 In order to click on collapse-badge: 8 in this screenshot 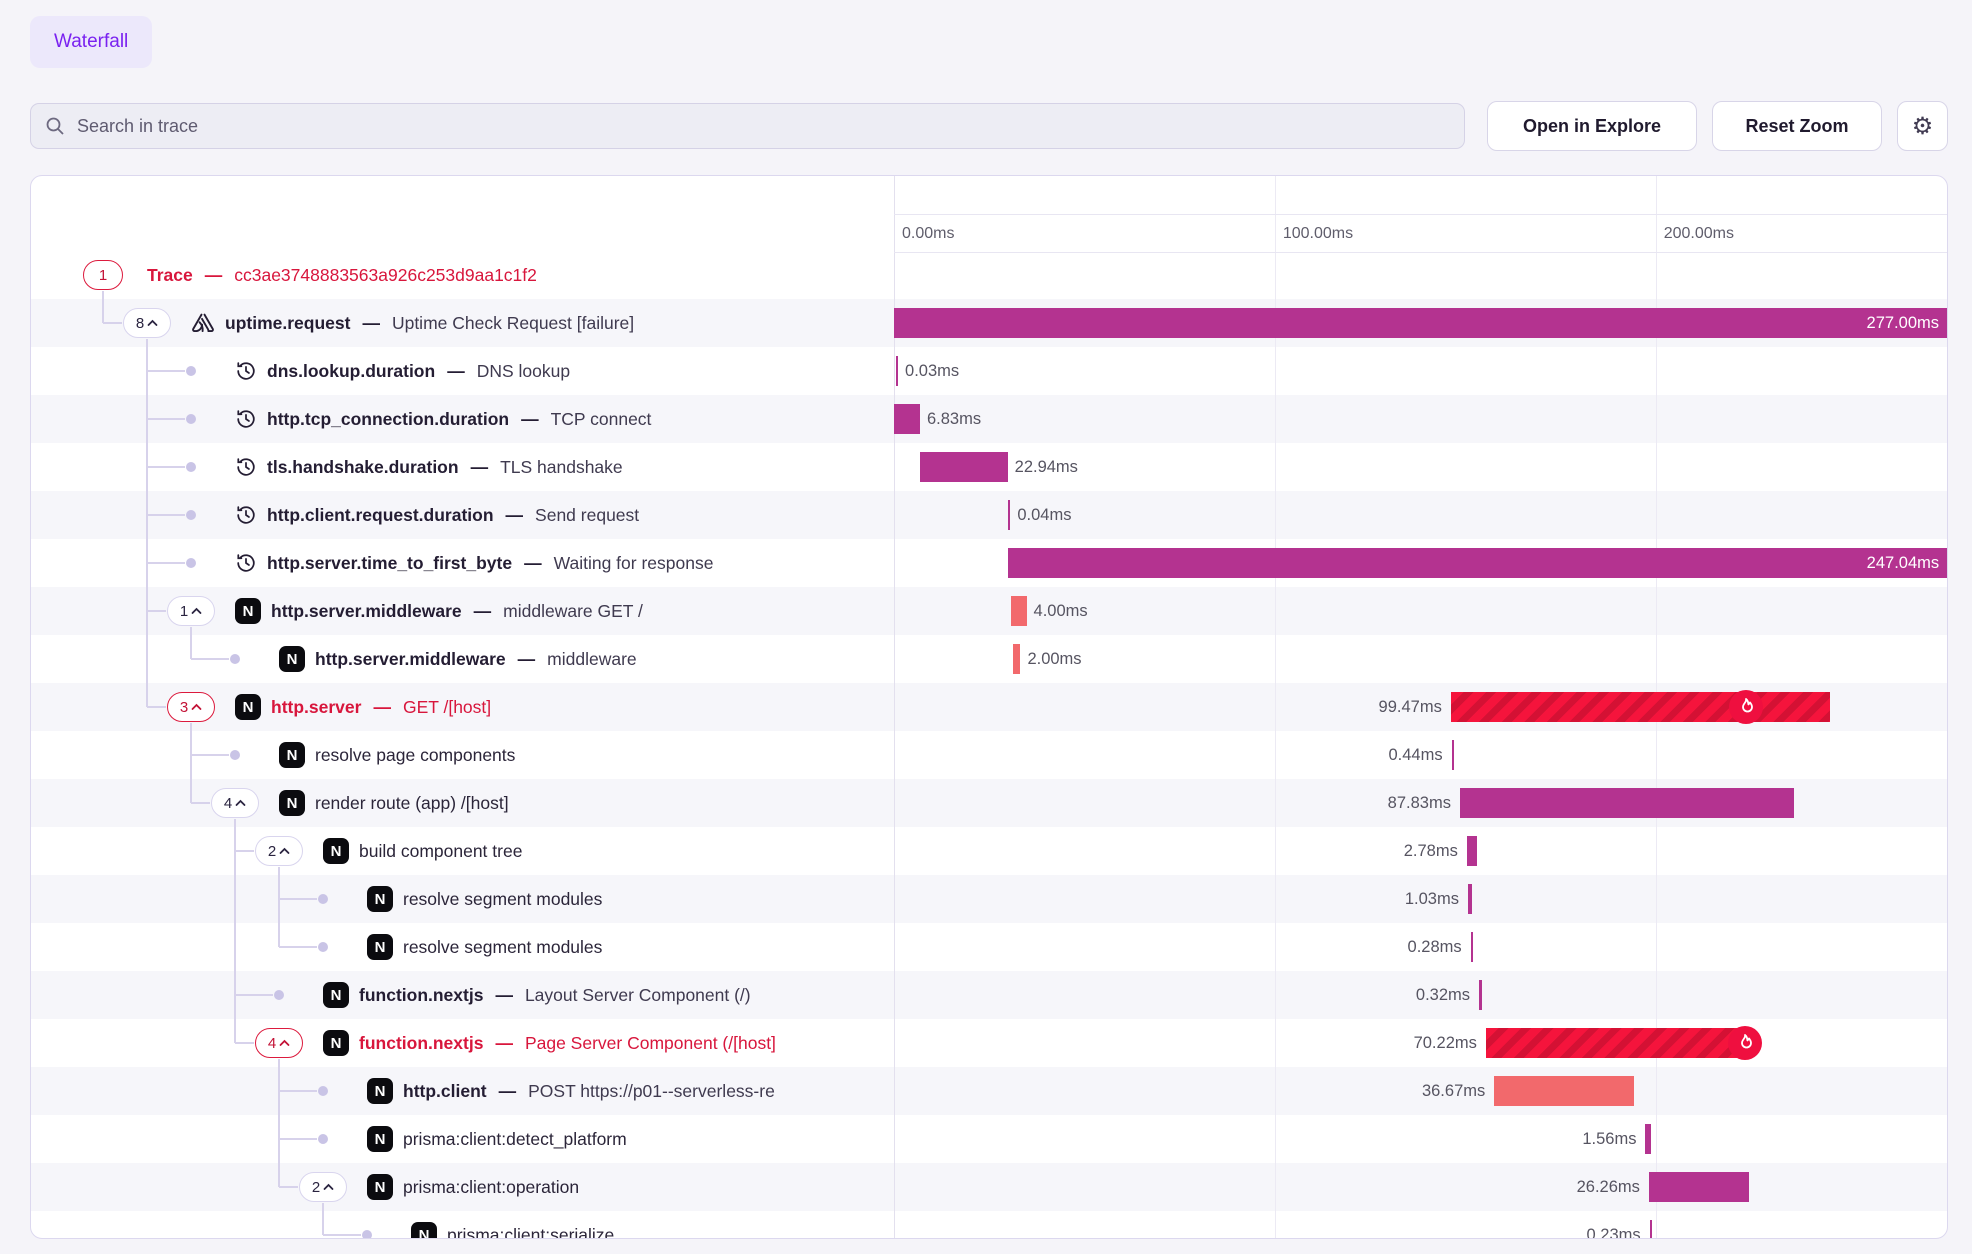, I will do `click(147, 323)`.